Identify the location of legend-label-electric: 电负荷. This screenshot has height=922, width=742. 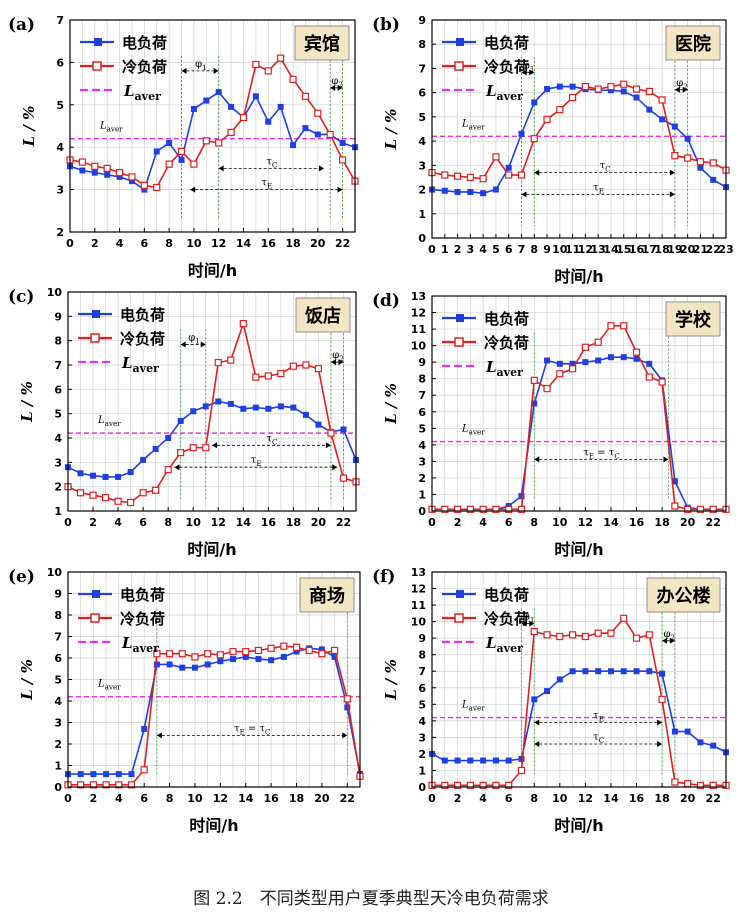
(506, 319).